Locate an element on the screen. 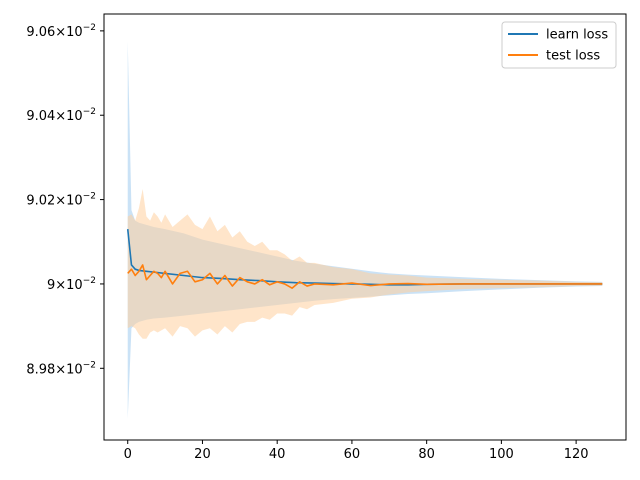 The height and width of the screenshot is (480, 640). x-tick-label: 0 is located at coordinates (128, 454).